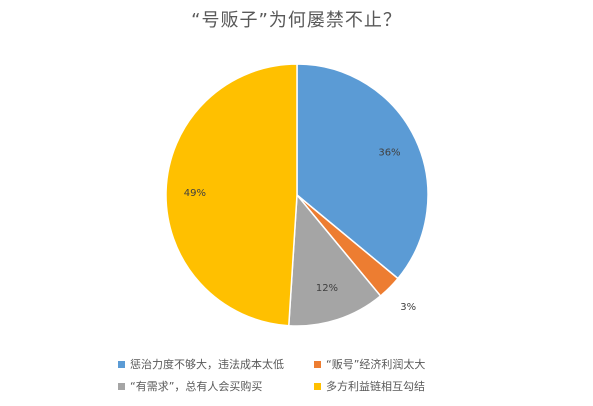 Image resolution: width=593 pixels, height=406 pixels. I want to click on data-label-1: 36%, so click(389, 152).